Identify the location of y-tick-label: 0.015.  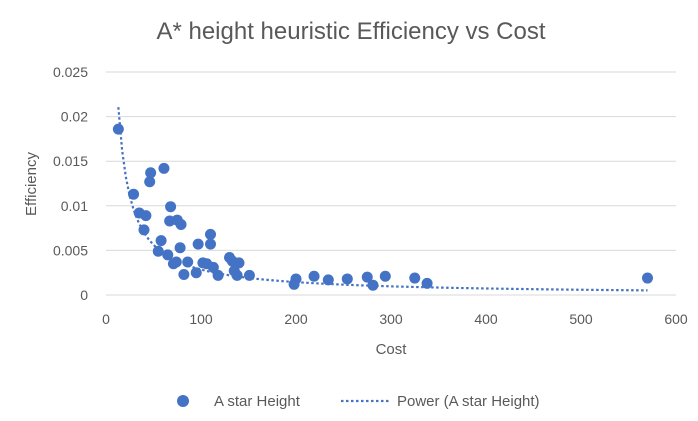
(70, 161).